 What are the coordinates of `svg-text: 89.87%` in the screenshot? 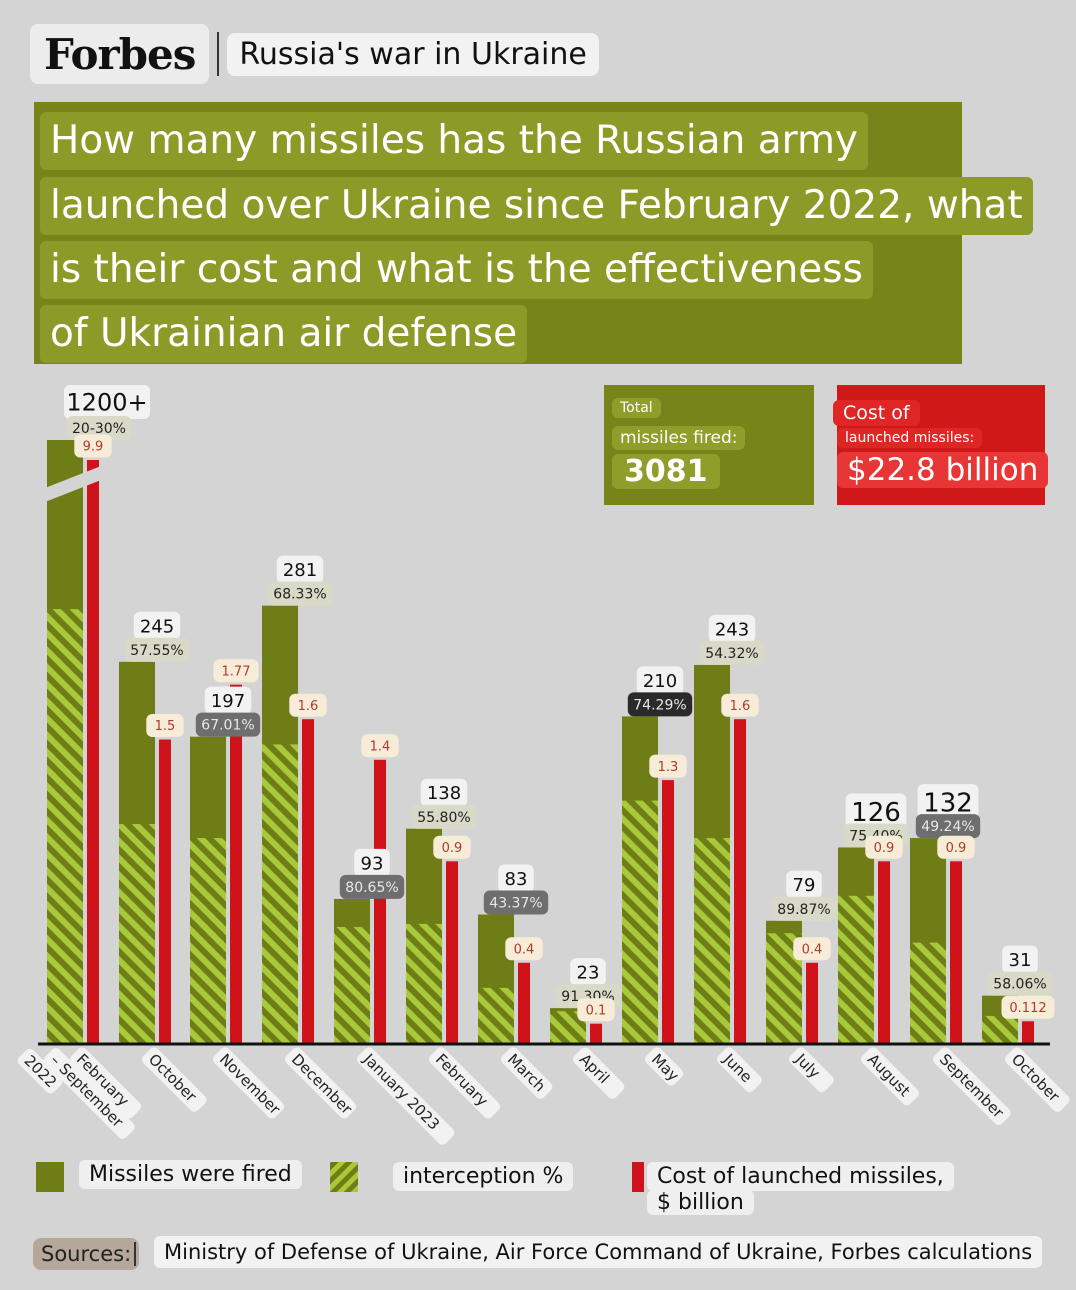 It's located at (803, 910).